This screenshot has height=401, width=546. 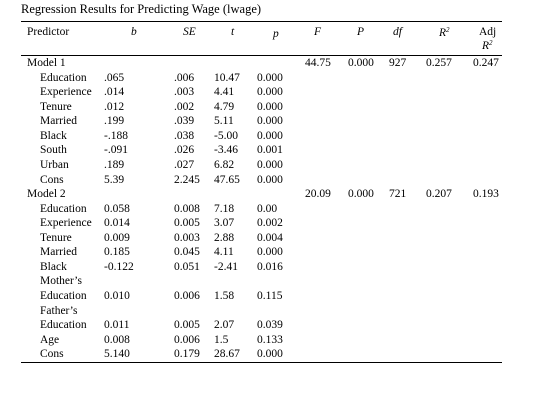 I want to click on cell-t: 4.11, so click(x=224, y=252).